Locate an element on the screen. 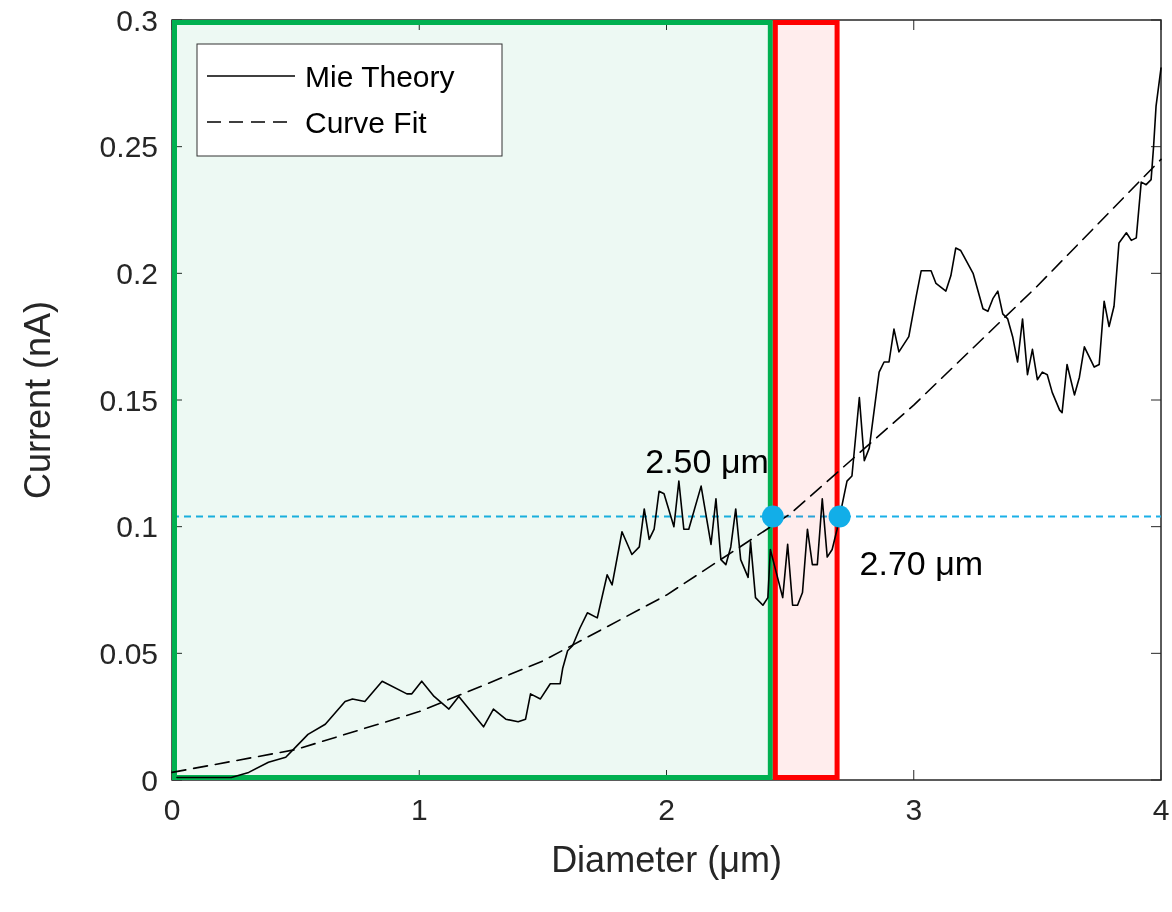 The width and height of the screenshot is (1172, 912). y-tick-label: 0.05 is located at coordinates (128, 653).